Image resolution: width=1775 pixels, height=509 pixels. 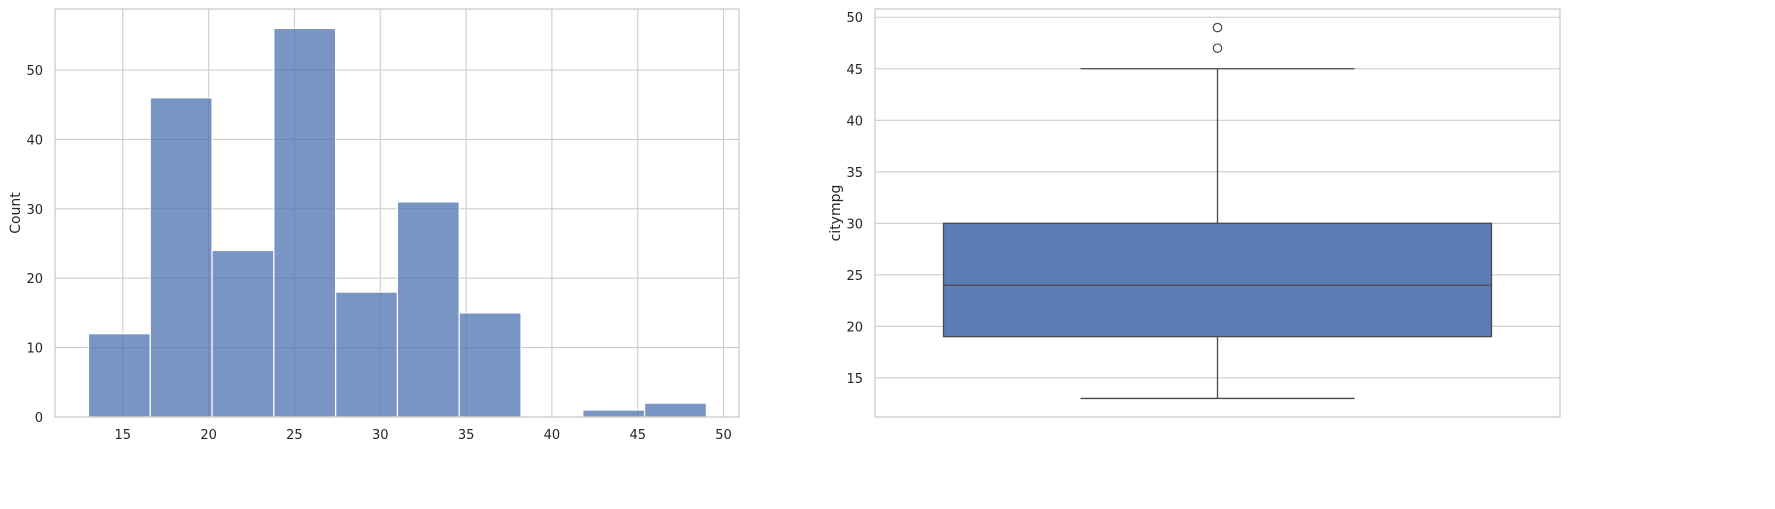 What do you see at coordinates (466, 435) in the screenshot?
I see `histogram-x-tick-label: 35` at bounding box center [466, 435].